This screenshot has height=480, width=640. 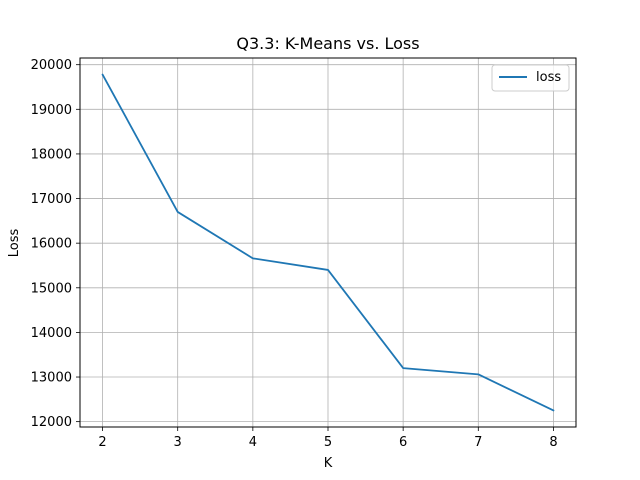 What do you see at coordinates (403, 442) in the screenshot?
I see `x-tick-label: 6` at bounding box center [403, 442].